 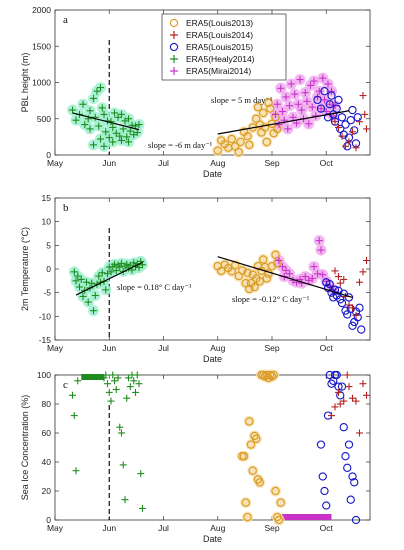 What do you see at coordinates (41, 10) in the screenshot?
I see `y-tick-label: 2000` at bounding box center [41, 10].